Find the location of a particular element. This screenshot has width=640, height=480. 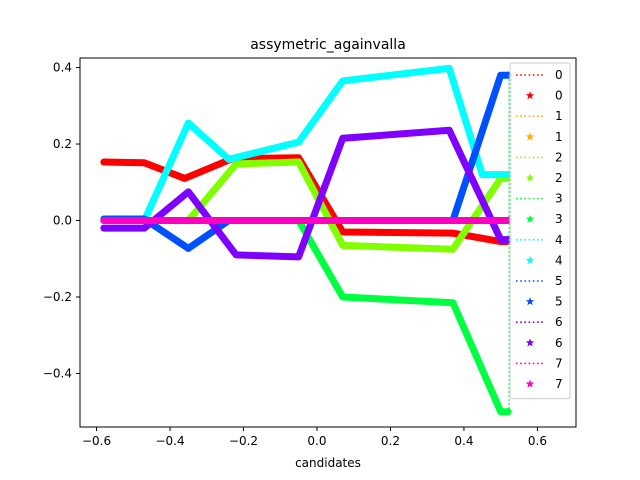

x-axis: −0.6 −0.4 −0.2 0.0 0.2 0.4 0.6 is located at coordinates (314, 437).